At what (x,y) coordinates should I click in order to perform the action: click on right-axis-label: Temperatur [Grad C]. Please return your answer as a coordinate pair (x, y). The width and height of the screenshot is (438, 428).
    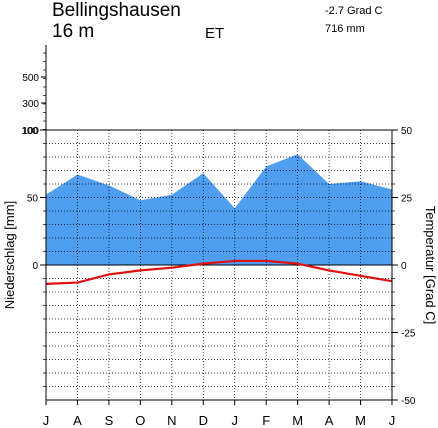
    Looking at the image, I should click on (430, 265).